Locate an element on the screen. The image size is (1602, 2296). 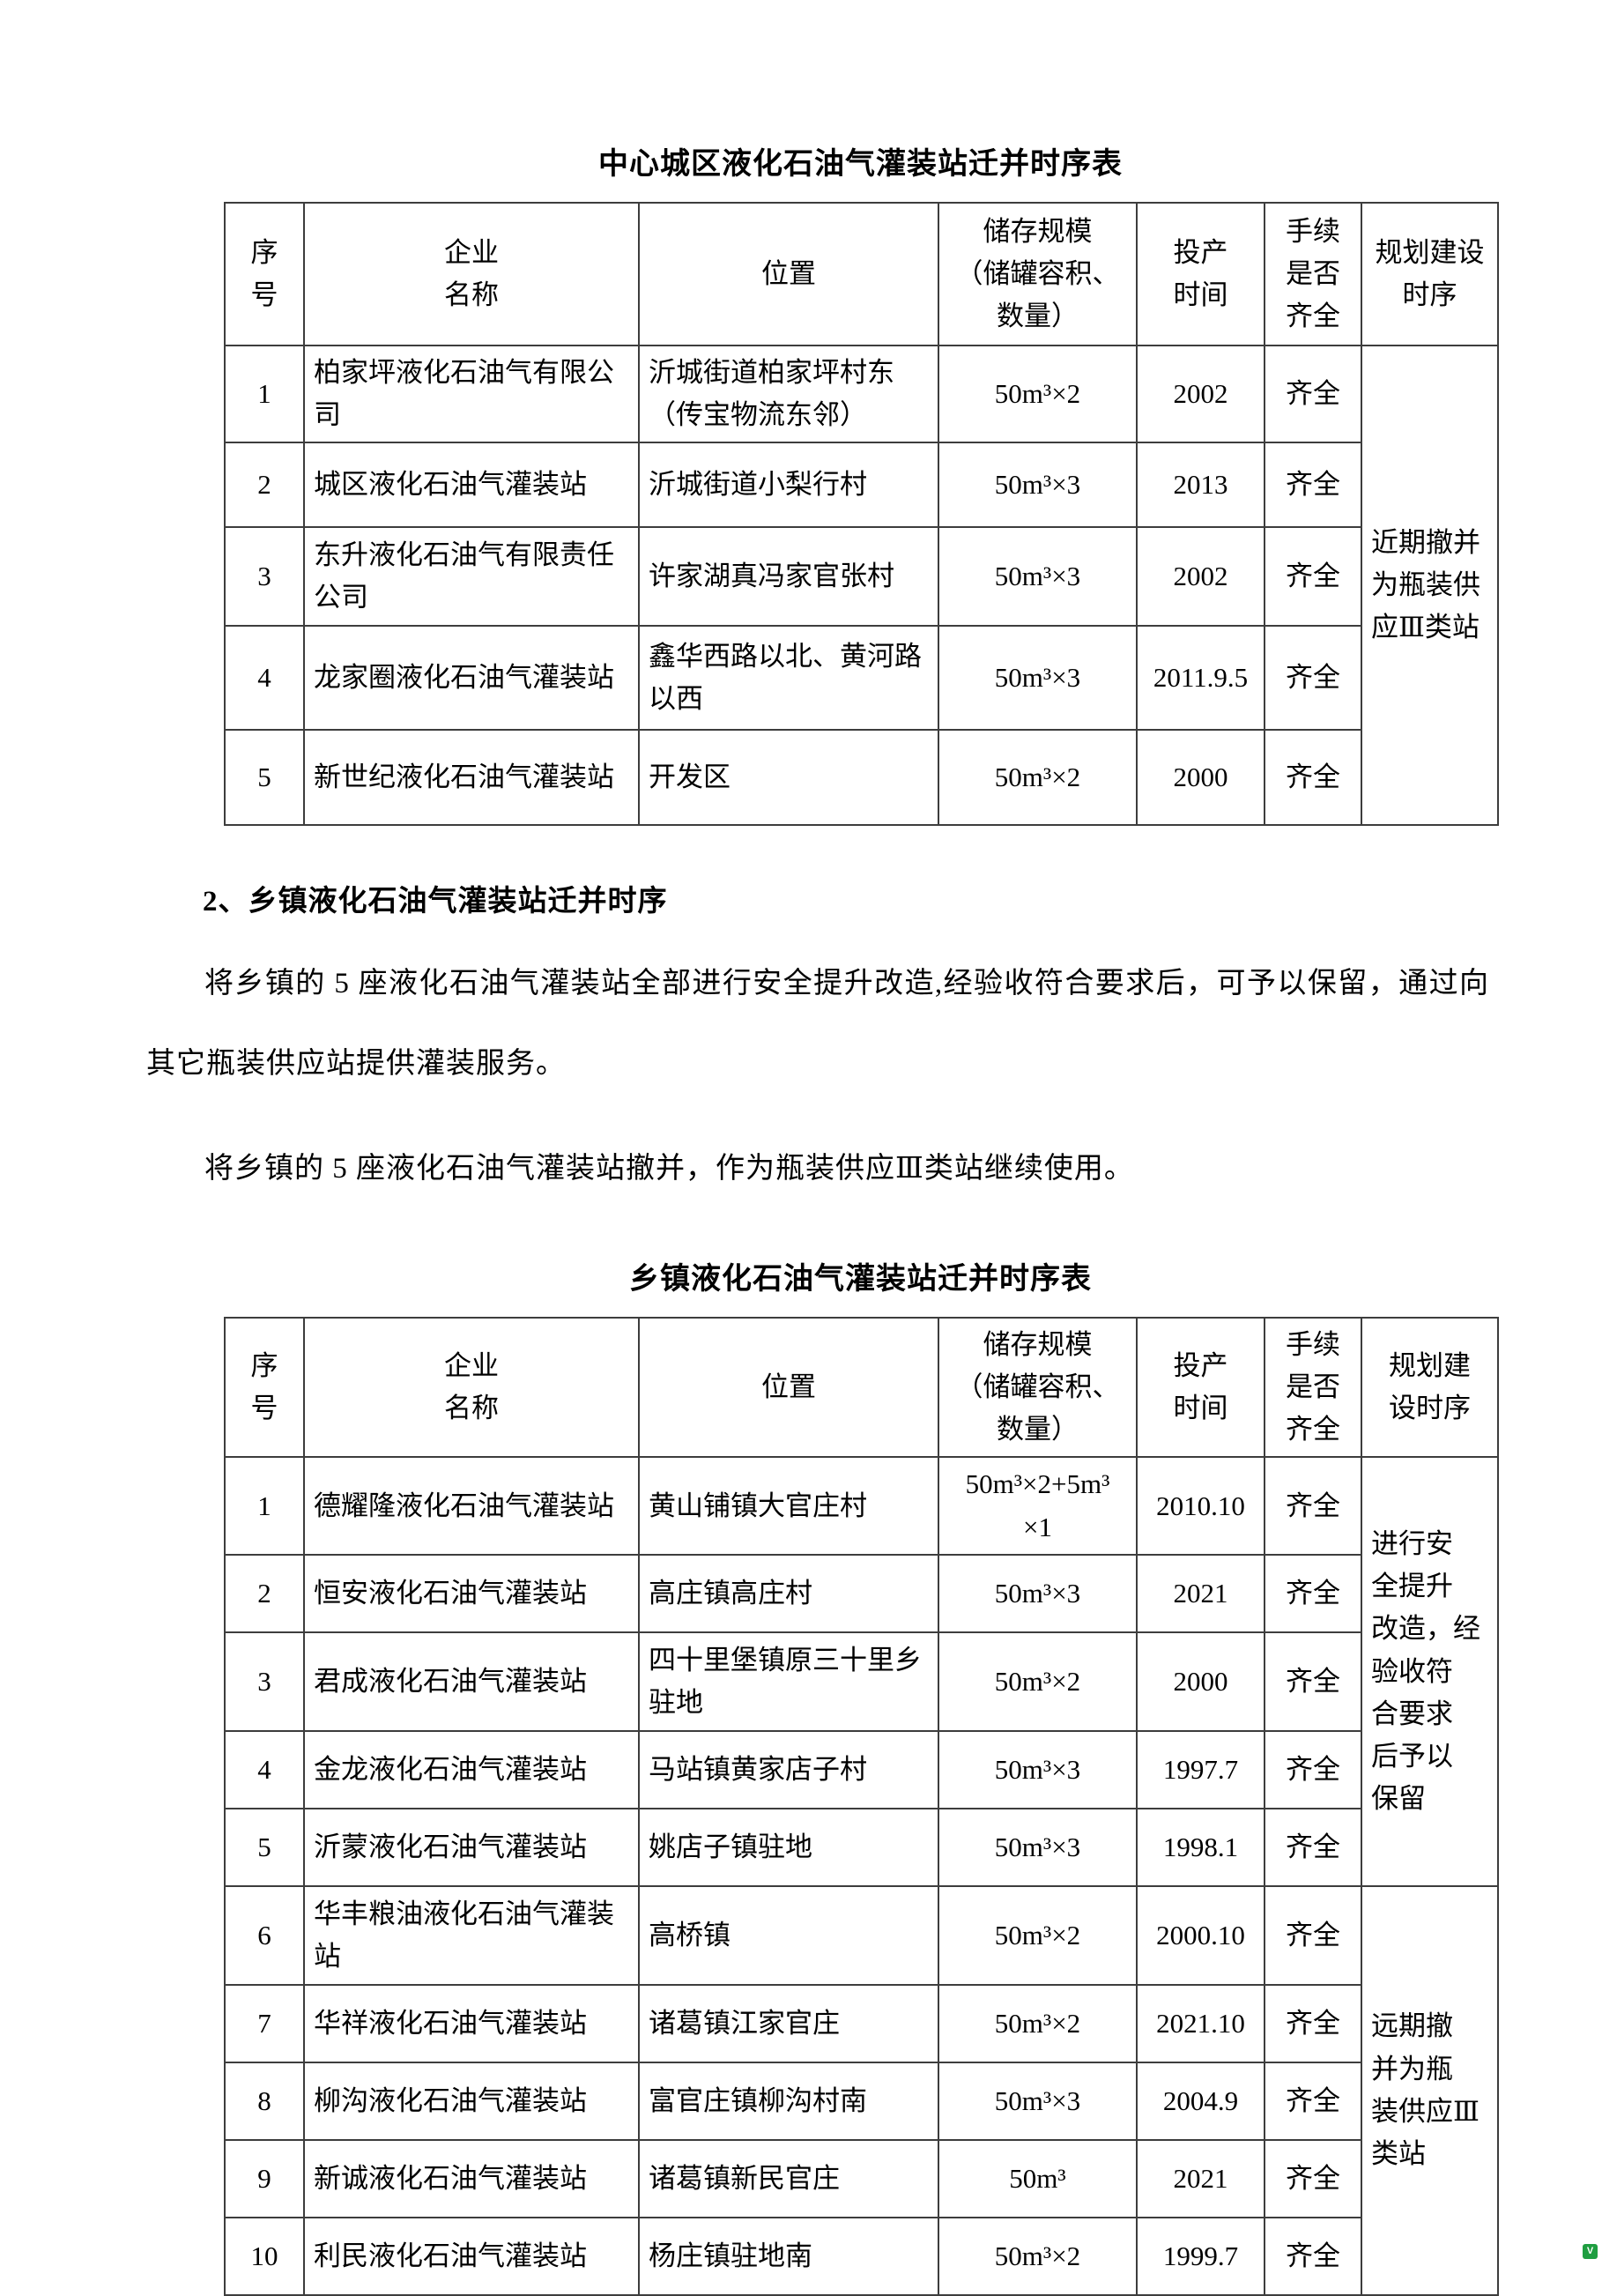
cell-company: 华祥液化石油气灌装站 is located at coordinates (471, 2023).